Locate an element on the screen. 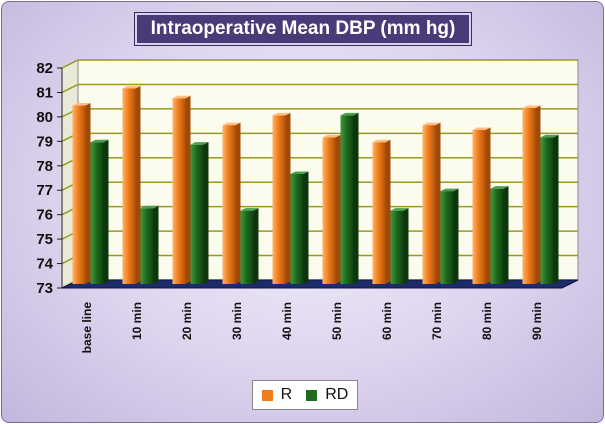 The image size is (605, 424). y-tick-label: 78 is located at coordinates (44, 166).